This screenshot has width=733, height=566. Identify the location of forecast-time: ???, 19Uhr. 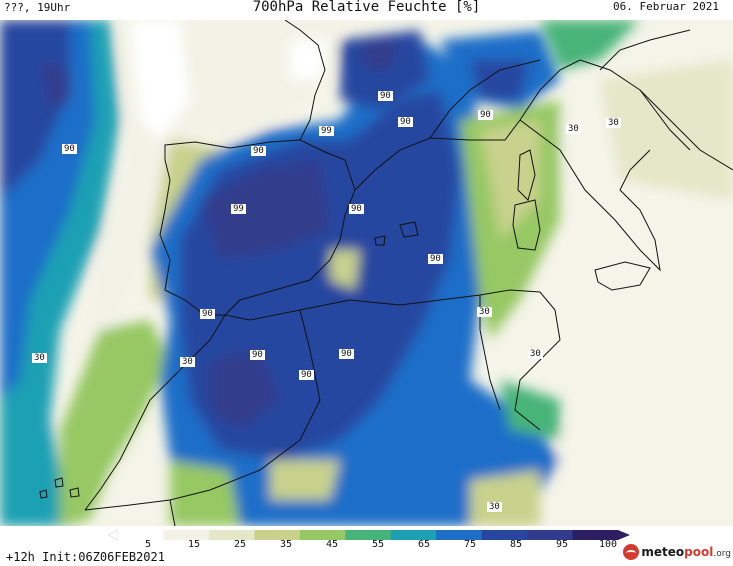
(37, 7).